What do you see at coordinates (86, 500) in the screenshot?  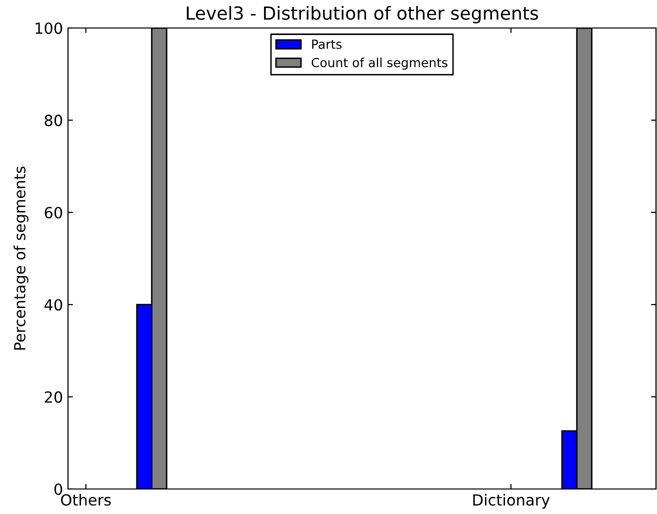 I see `x-tick-label: Others` at bounding box center [86, 500].